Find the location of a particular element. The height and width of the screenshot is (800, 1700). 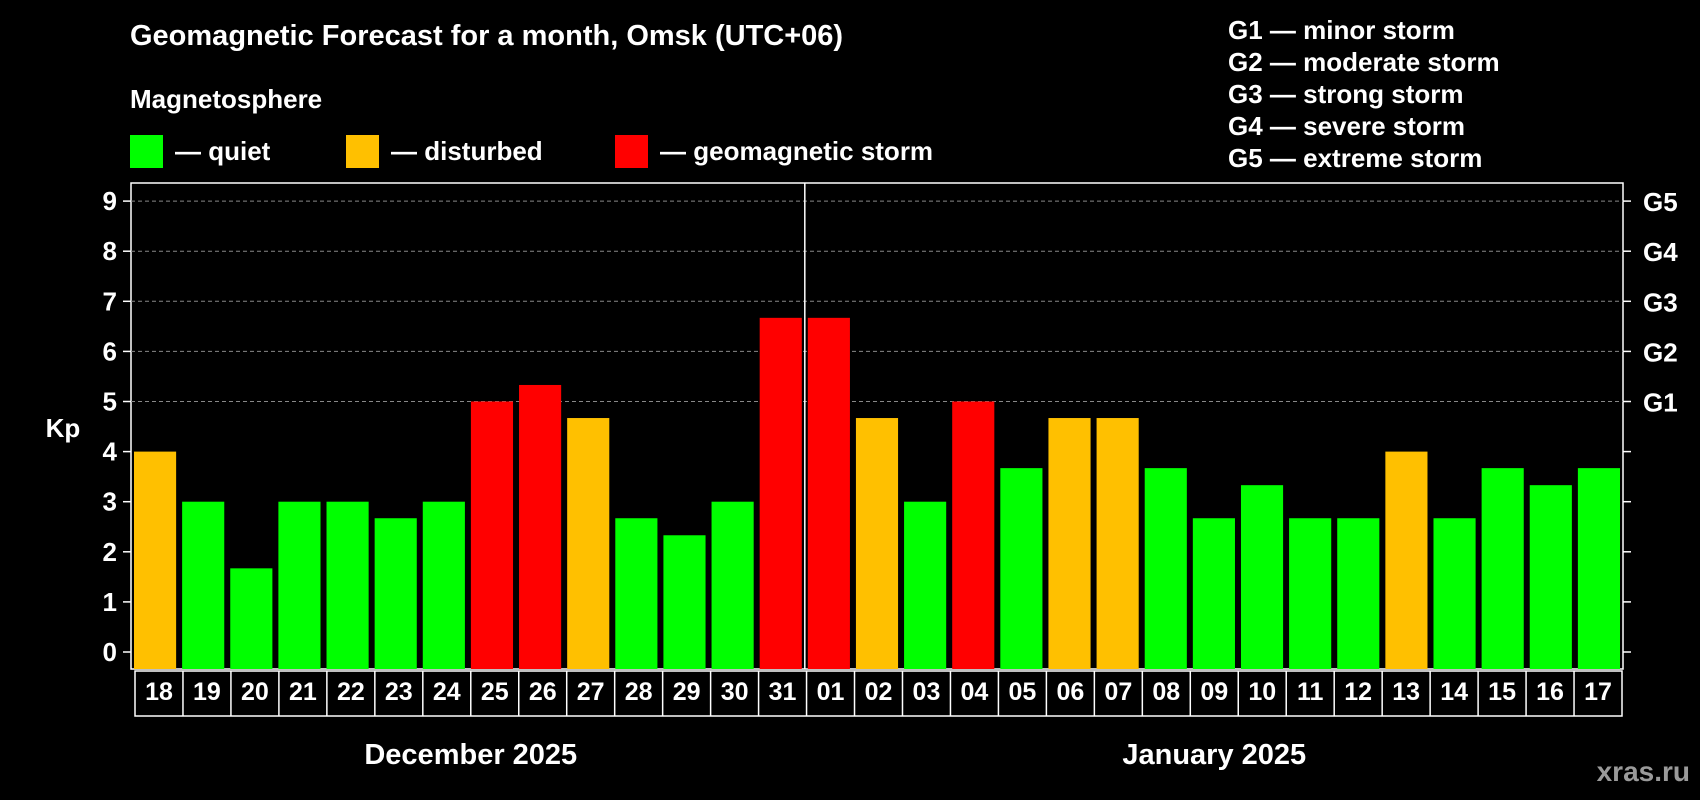

y-tick-label-5: 5 is located at coordinates (110, 402).